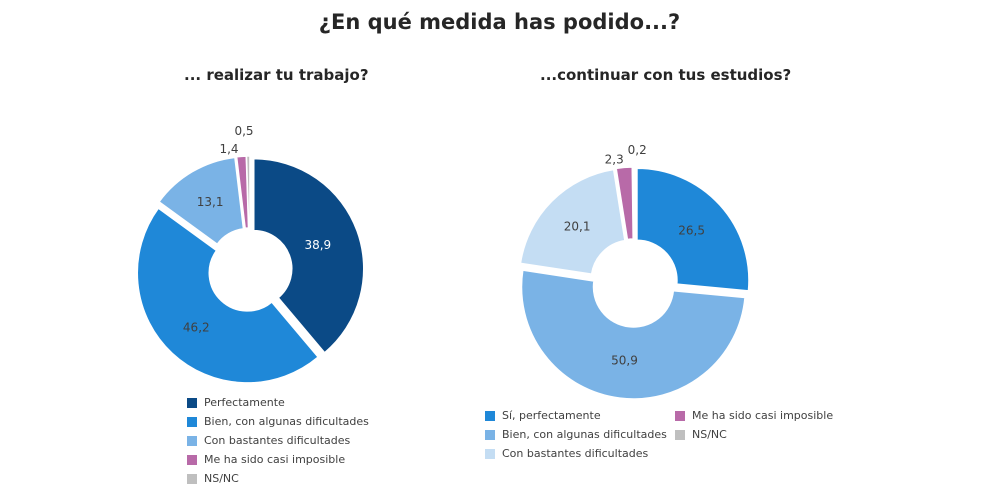 Image resolution: width=999 pixels, height=501 pixels. I want to click on legend-item: Sí, perfectamente, so click(580, 415).